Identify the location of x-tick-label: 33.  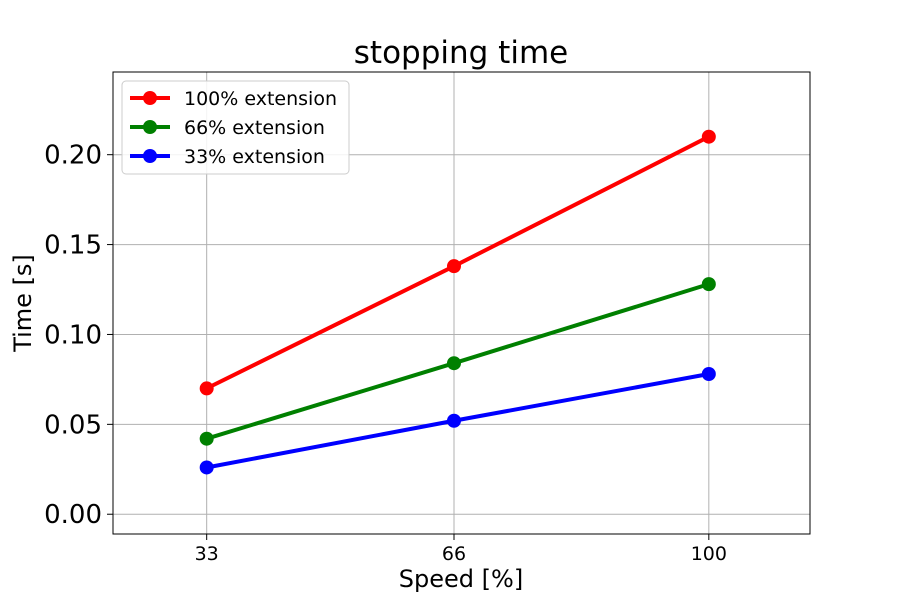
(207, 554).